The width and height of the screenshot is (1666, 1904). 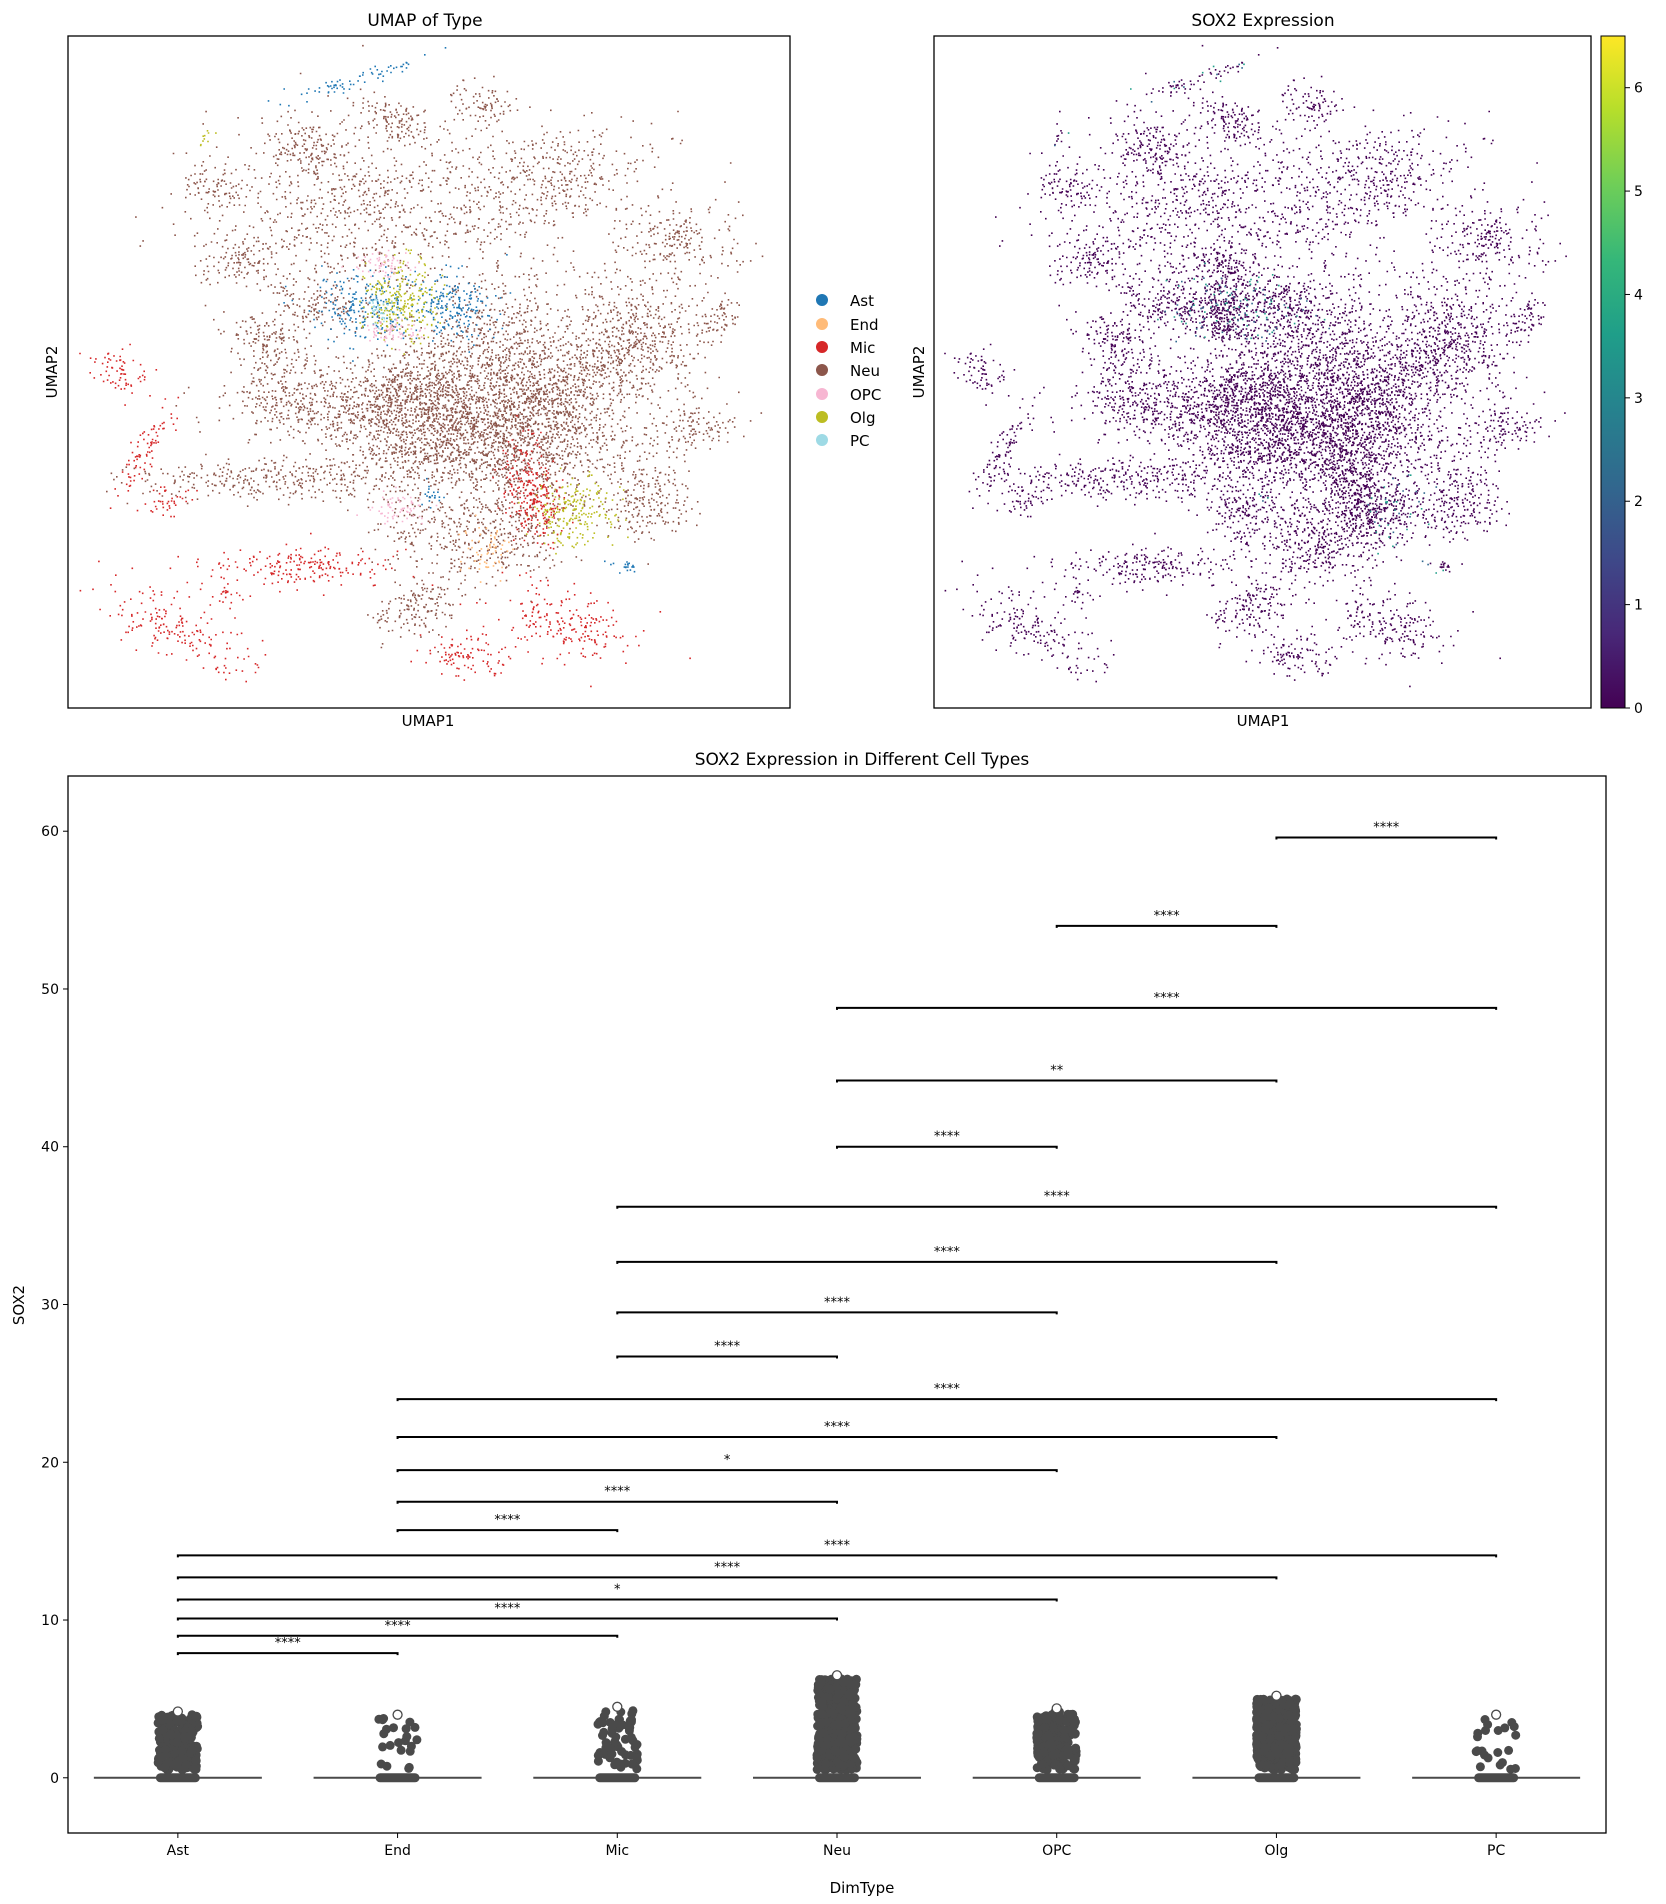 What do you see at coordinates (848, 395) in the screenshot?
I see `legend-item-opc: OPC` at bounding box center [848, 395].